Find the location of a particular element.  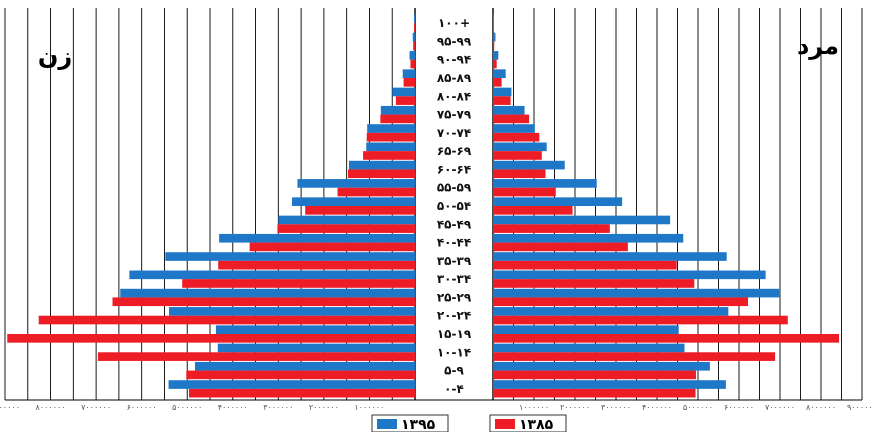

age-group-label: ۲۵-۲۹ is located at coordinates (454, 297).